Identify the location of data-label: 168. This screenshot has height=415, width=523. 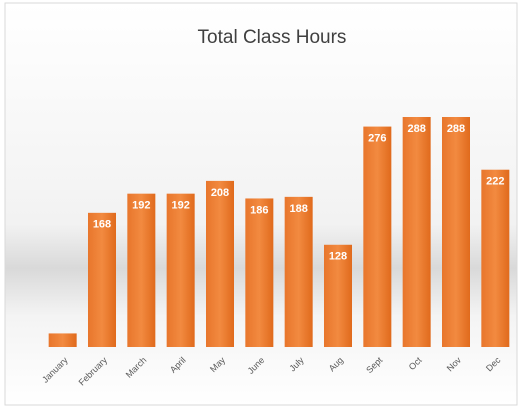
(102, 225).